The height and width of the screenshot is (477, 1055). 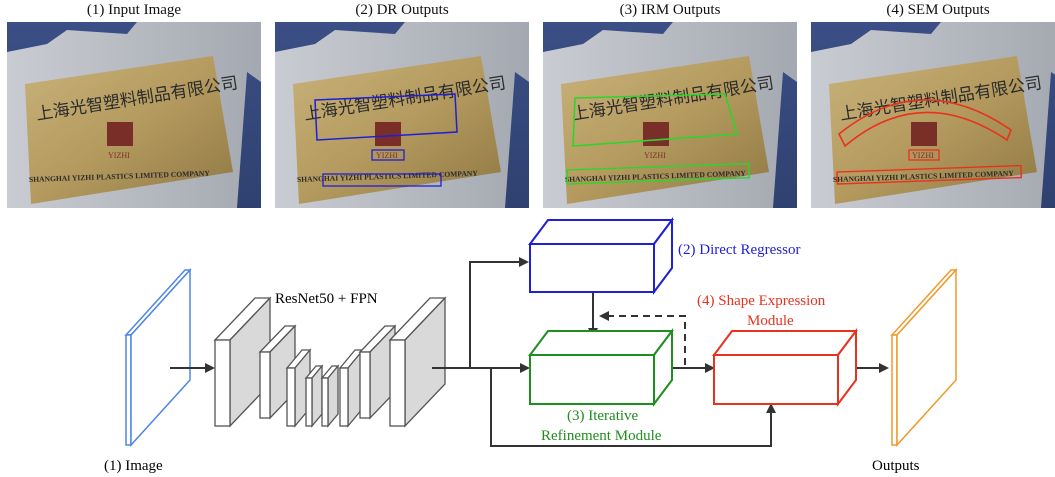 I want to click on sem-label-1: (4) Shape Expression, so click(x=761, y=301).